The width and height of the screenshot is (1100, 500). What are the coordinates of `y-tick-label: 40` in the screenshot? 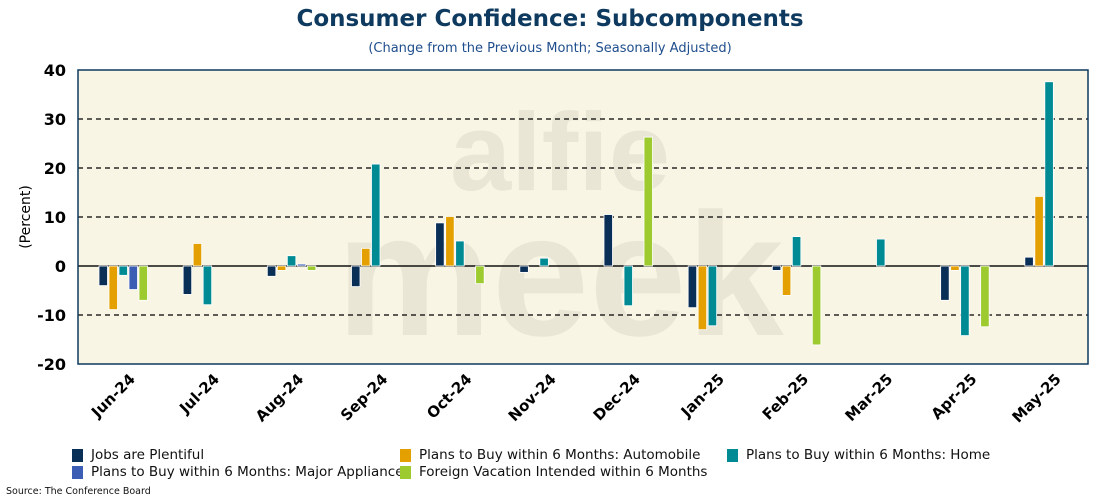 It's located at (55, 70).